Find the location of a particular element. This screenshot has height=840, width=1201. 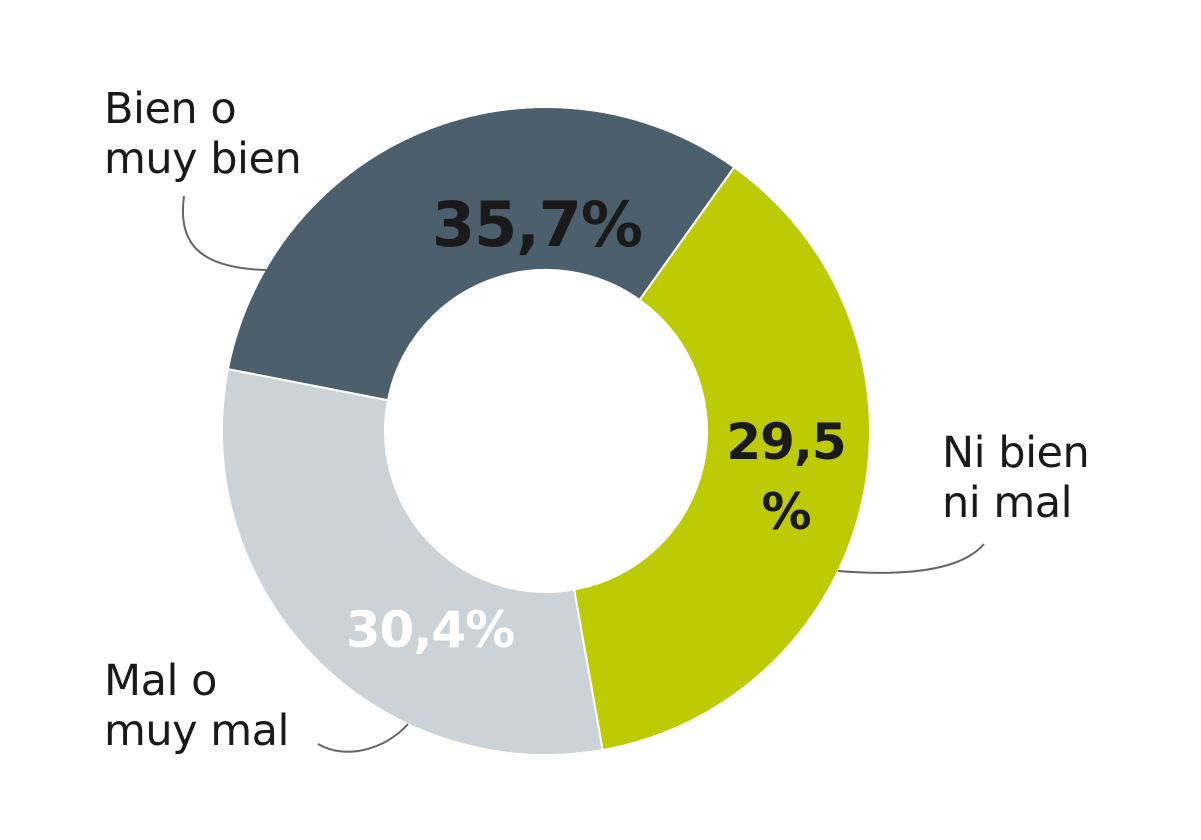

value-bien: 35,7% is located at coordinates (537, 224).